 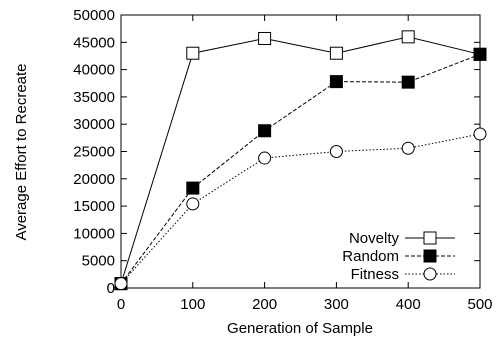 I want to click on x-tick-label: 200, so click(x=264, y=304).